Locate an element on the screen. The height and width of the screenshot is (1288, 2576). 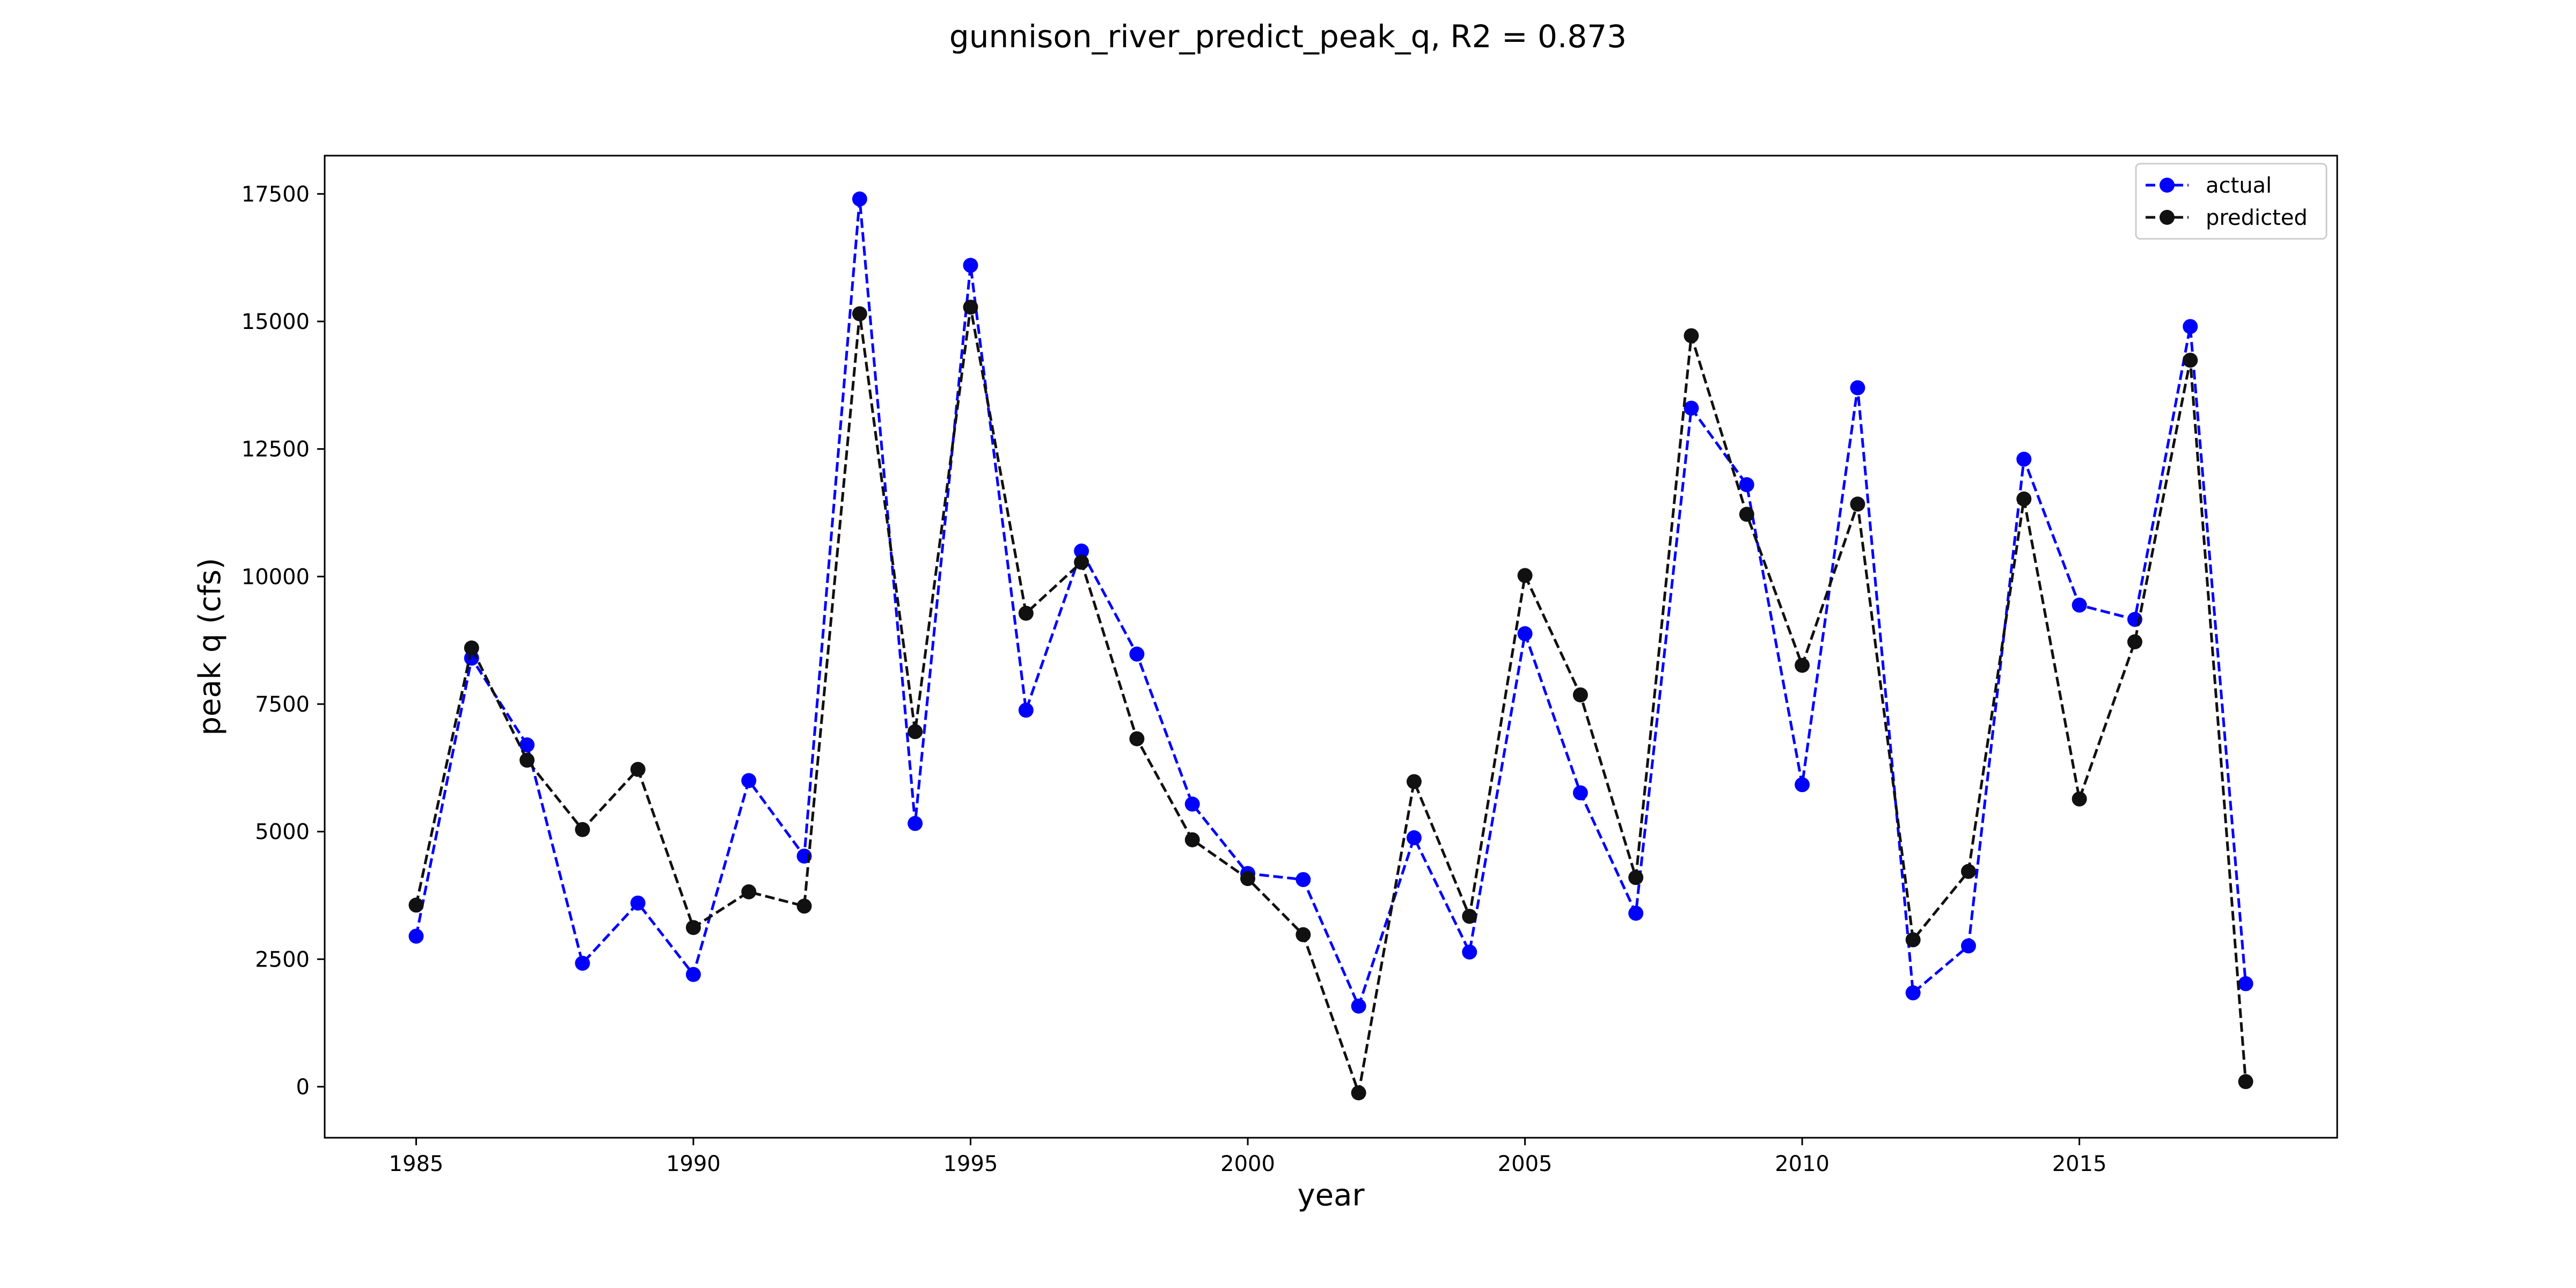
x-tick-label: 2010 is located at coordinates (1802, 1164).